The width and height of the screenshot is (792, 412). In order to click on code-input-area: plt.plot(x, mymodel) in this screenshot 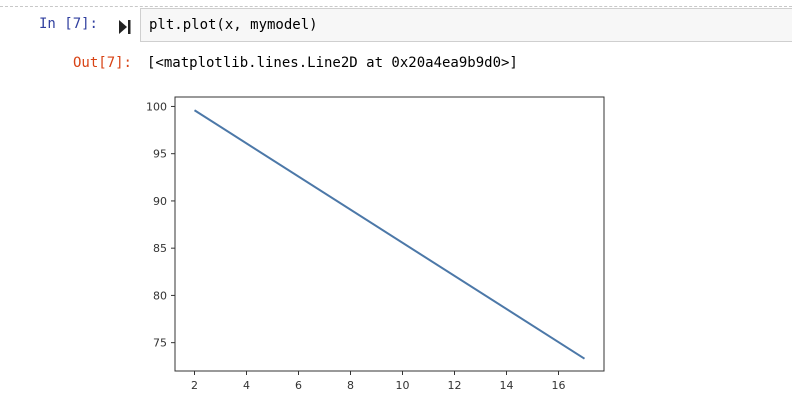, I will do `click(466, 25)`.